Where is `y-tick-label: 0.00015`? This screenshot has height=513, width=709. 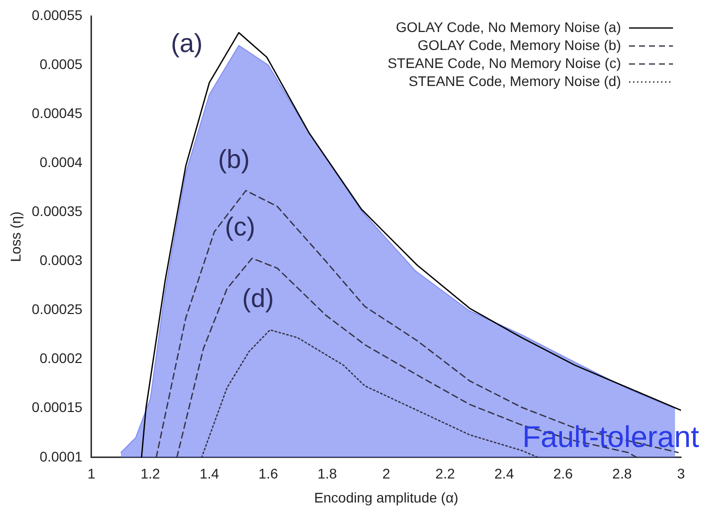 y-tick-label: 0.00015 is located at coordinates (57, 407).